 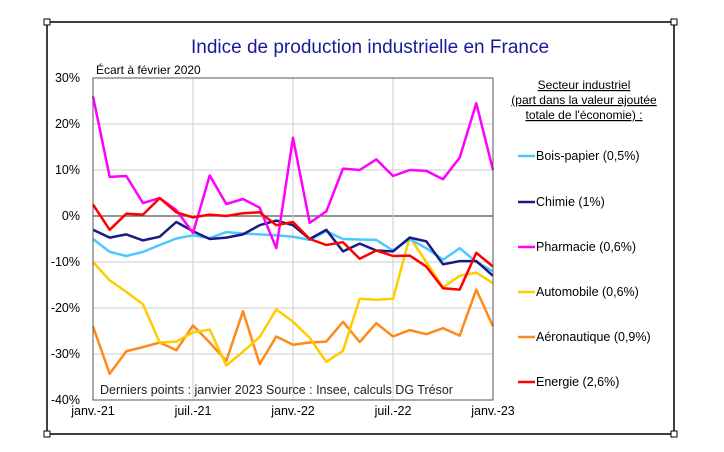 I want to click on x-tick-label: janv.-22, so click(x=292, y=411).